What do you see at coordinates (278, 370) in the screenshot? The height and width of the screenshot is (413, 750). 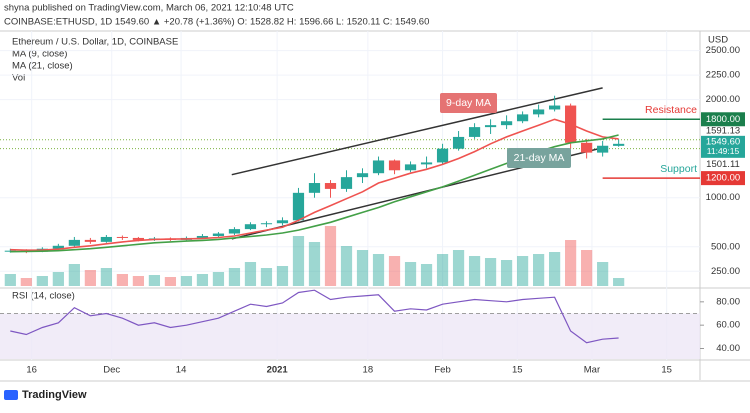 I see `x-tick-label: 2021` at bounding box center [278, 370].